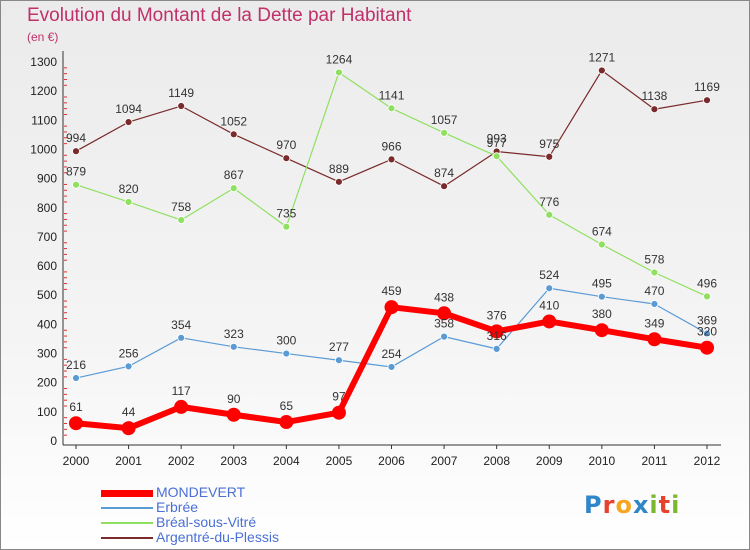 This screenshot has height=550, width=750. Describe the element at coordinates (286, 461) in the screenshot. I see `x-tick-label: 2004` at that location.